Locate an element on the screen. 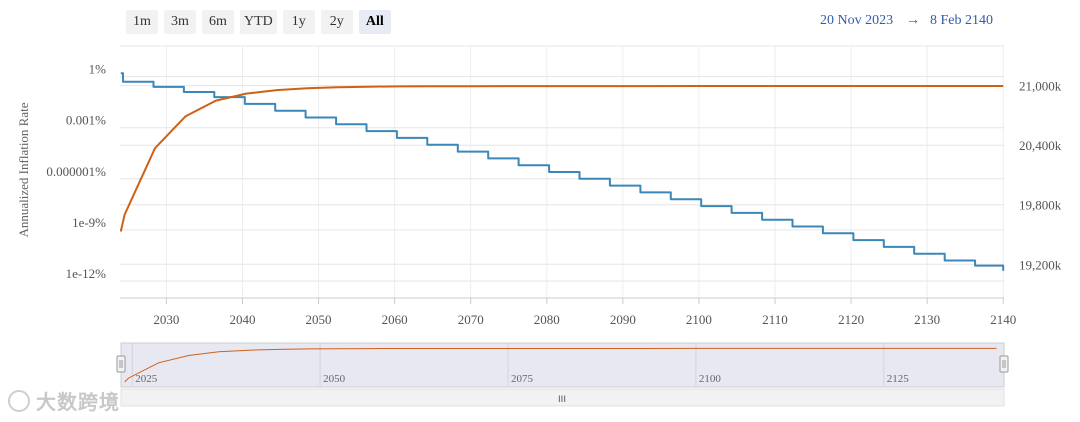 This screenshot has height=422, width=1080. navigator: 2025 2050 2075 2100 2125 III is located at coordinates (562, 374).